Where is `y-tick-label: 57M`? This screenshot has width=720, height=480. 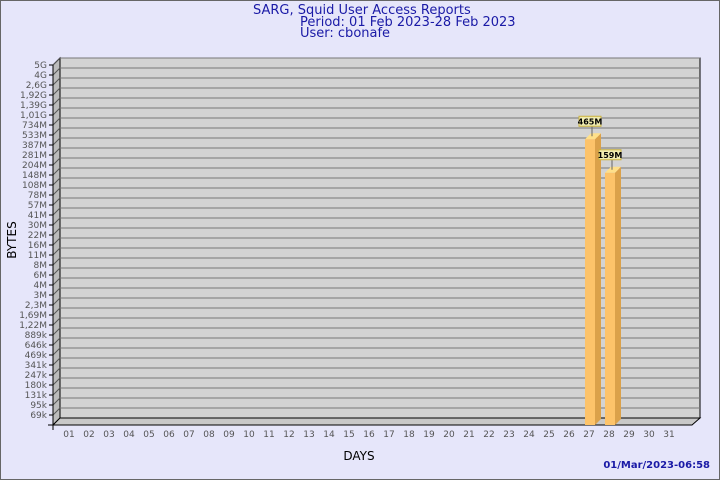
y-tick-label: 57M is located at coordinates (37, 206).